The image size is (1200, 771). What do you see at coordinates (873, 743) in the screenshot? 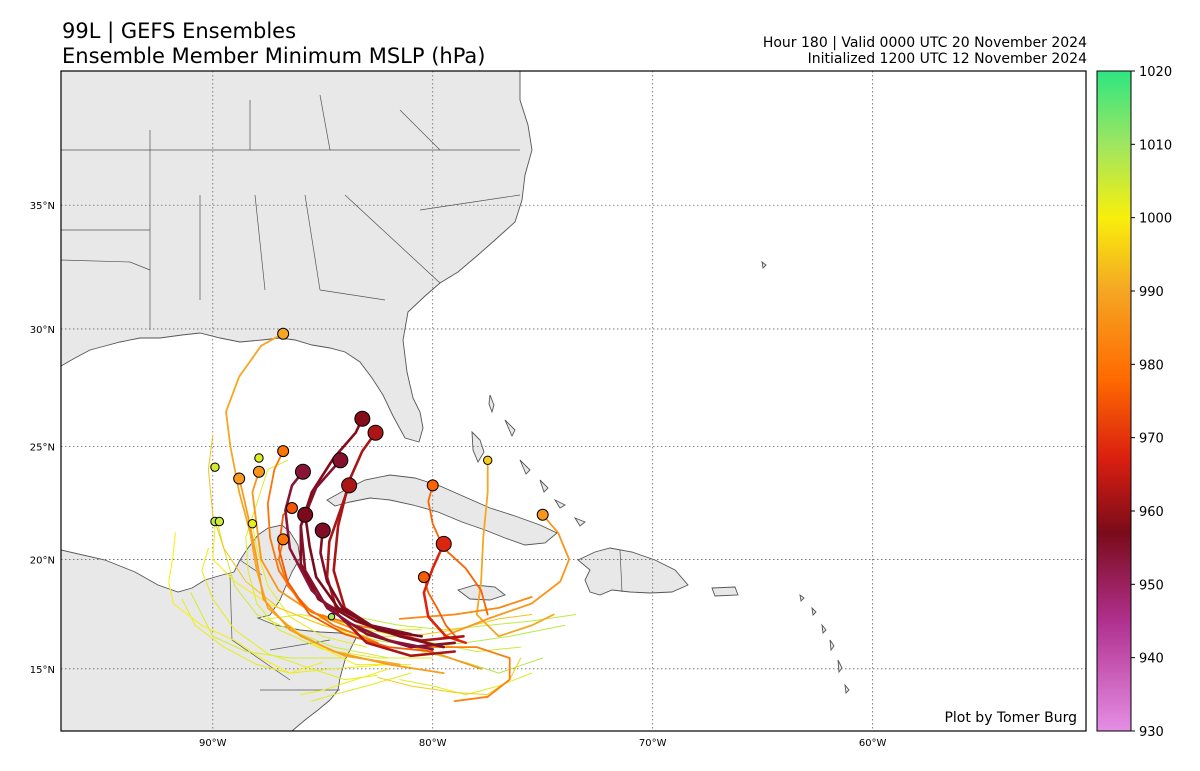
I see `lon-tick-label: 60°W` at bounding box center [873, 743].